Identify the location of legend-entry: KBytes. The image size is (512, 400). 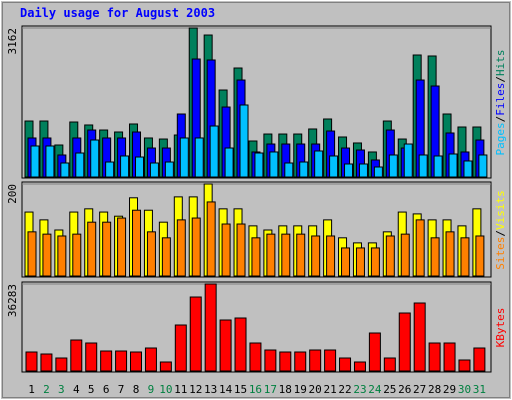
(500, 328).